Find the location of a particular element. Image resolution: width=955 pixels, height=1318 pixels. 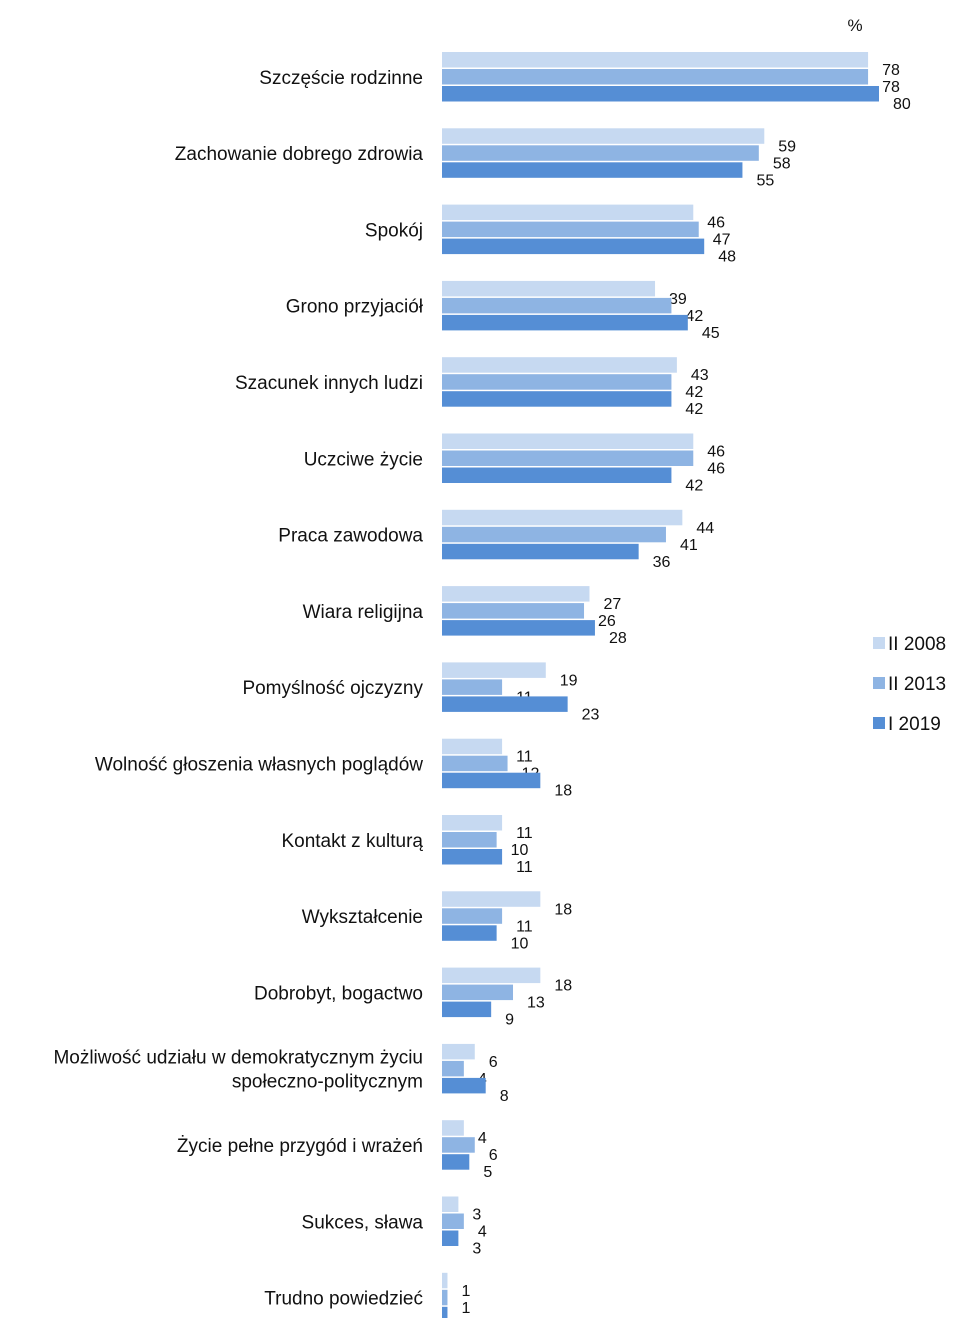

value-label: 23 is located at coordinates (591, 714).